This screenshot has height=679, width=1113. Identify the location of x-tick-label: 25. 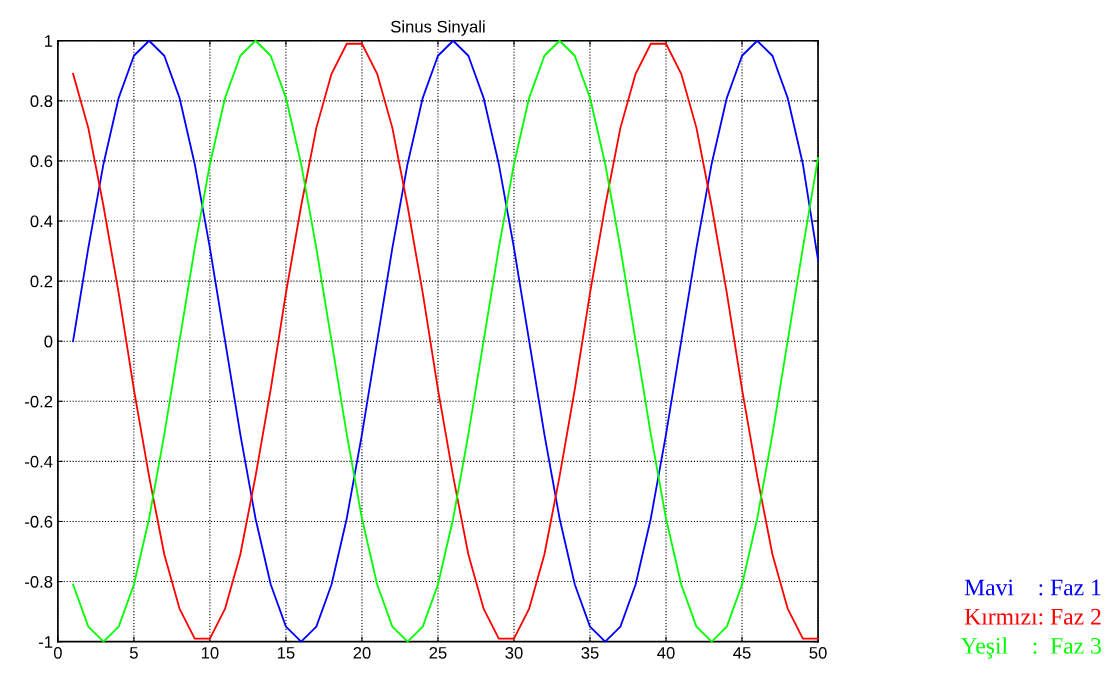
(438, 652).